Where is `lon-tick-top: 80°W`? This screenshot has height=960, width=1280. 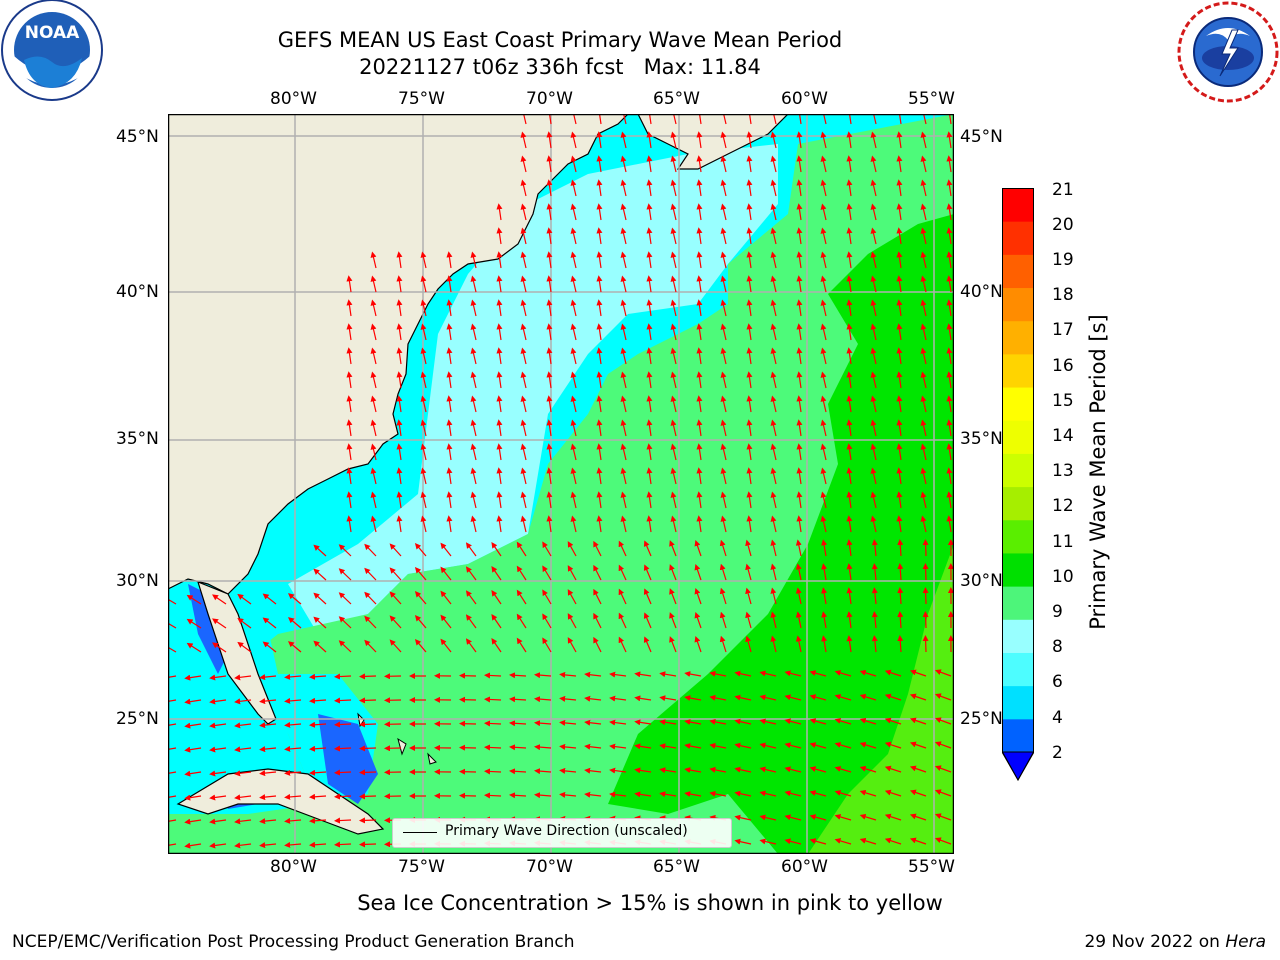 lon-tick-top: 80°W is located at coordinates (293, 99).